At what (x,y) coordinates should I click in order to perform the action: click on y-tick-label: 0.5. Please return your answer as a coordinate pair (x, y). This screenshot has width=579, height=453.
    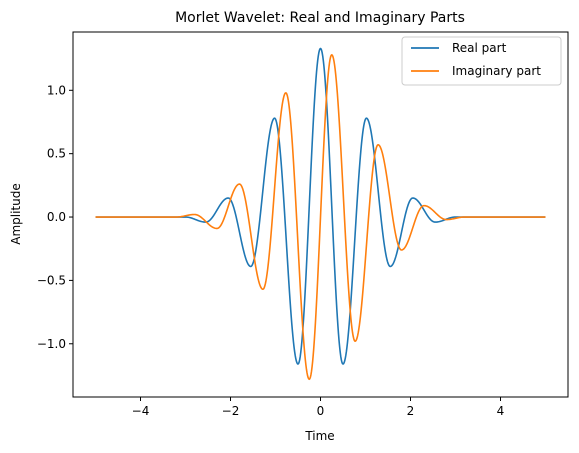
    Looking at the image, I should click on (56, 154).